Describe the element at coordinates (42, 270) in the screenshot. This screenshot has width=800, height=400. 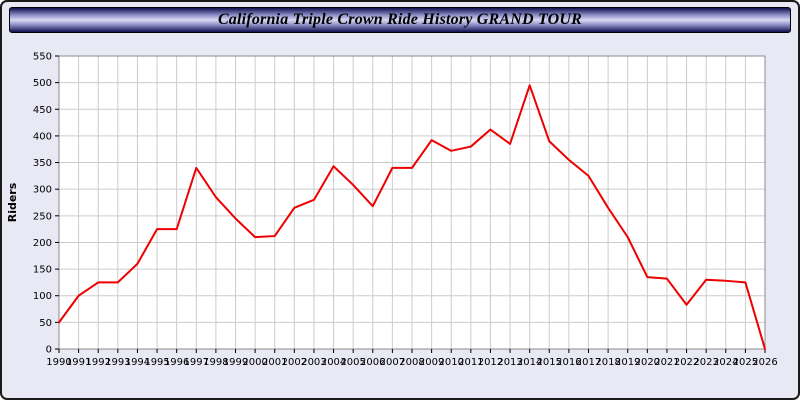
I see `y-tick-label: 150` at that location.